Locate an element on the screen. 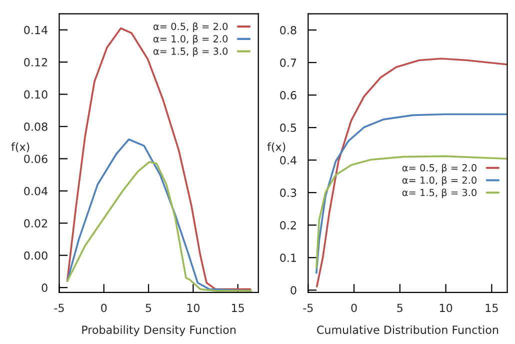 This screenshot has height=344, width=515. y-tick-label: 0.06 is located at coordinates (36, 159).